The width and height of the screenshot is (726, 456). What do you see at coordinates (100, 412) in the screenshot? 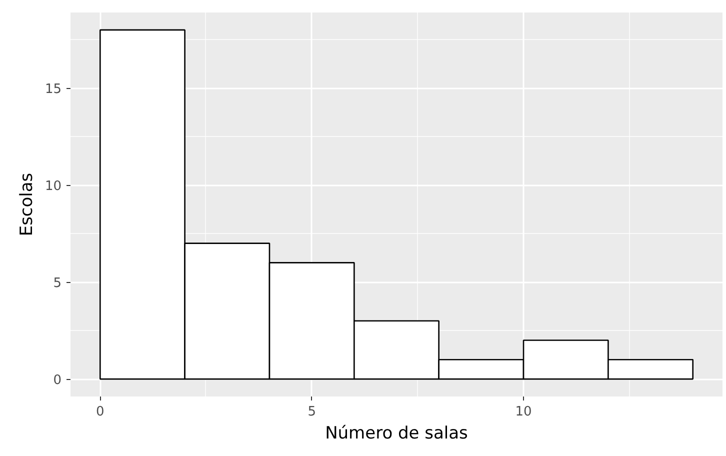
I see `x-tick-label: 0` at bounding box center [100, 412].